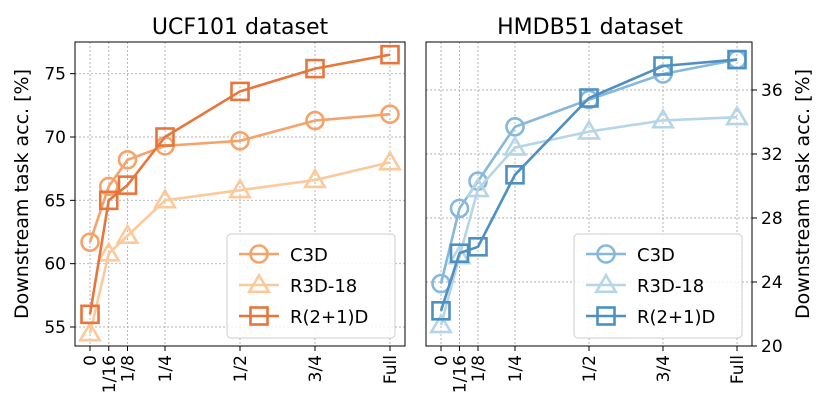  What do you see at coordinates (55, 328) in the screenshot?
I see `y-tick-label: 55` at bounding box center [55, 328].